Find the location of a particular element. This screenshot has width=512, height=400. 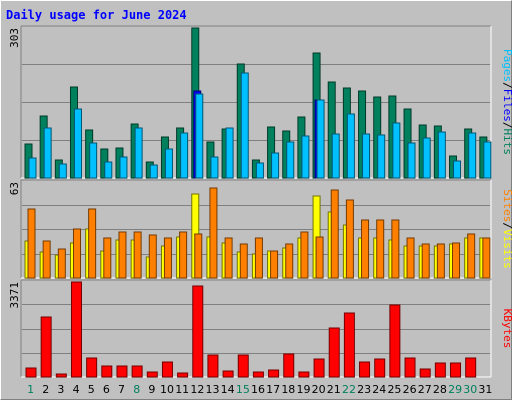

x-tick-label-day-3: 3 is located at coordinates (60, 389).